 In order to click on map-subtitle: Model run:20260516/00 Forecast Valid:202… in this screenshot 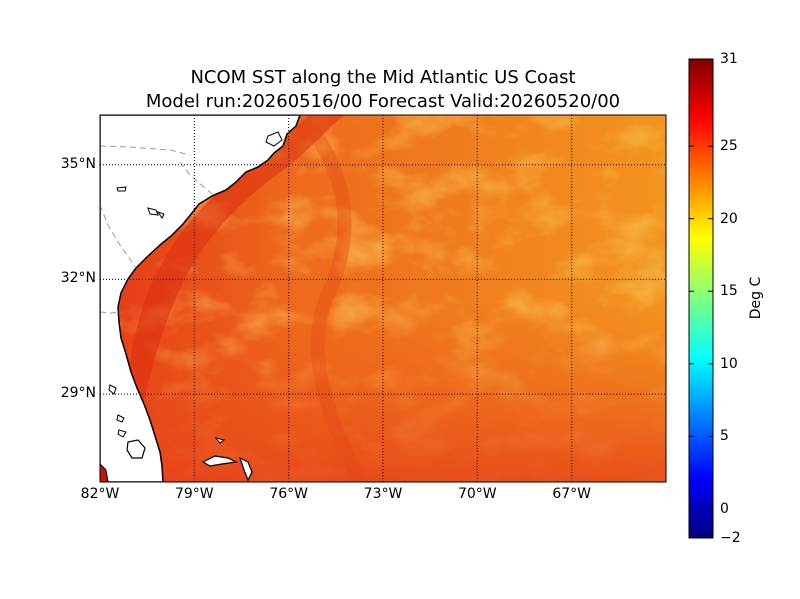, I will do `click(383, 101)`.